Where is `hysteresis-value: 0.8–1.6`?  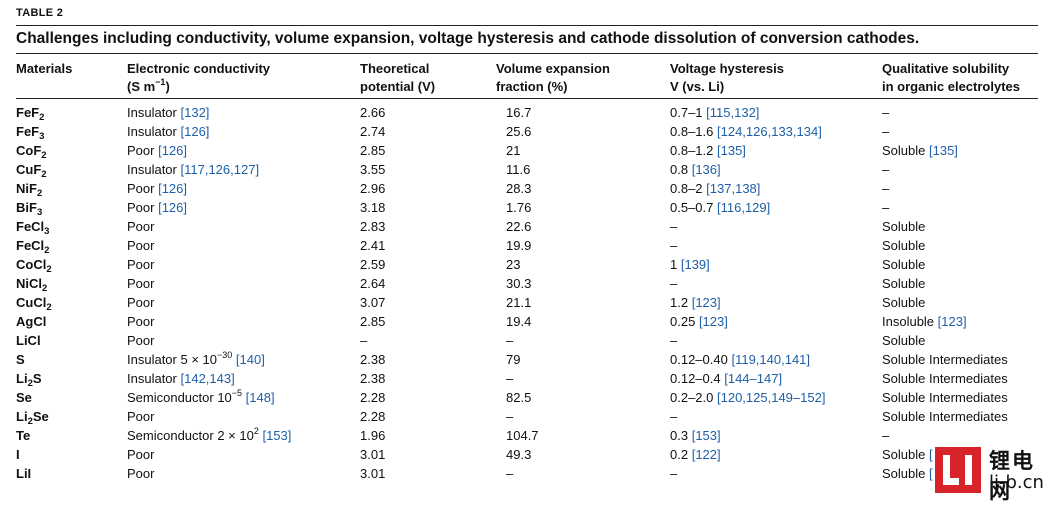 hysteresis-value: 0.8–1.6 is located at coordinates (692, 131).